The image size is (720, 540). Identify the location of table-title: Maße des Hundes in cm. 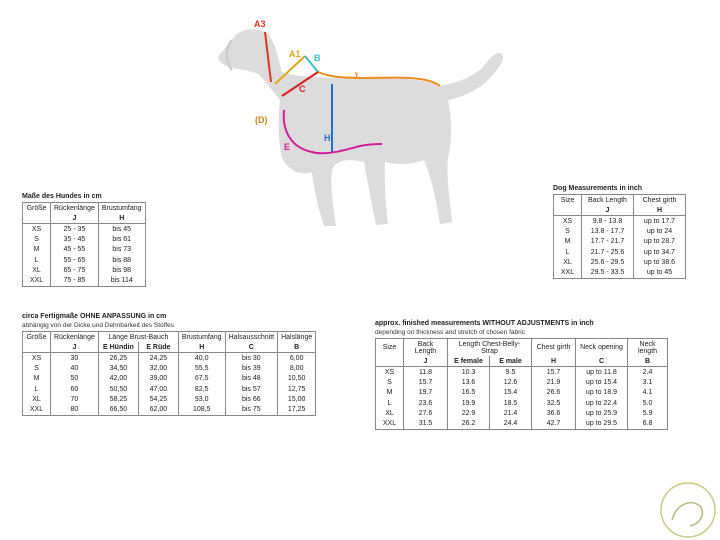
(62, 196).